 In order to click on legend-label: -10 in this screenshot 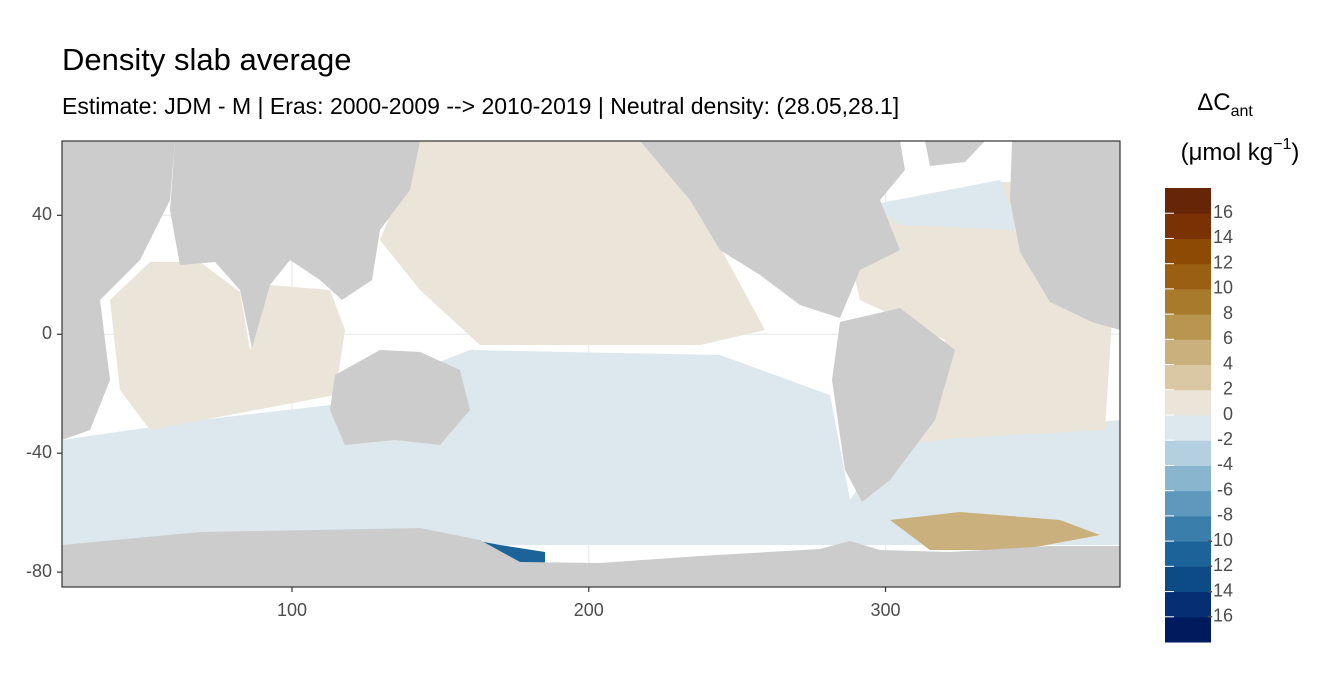, I will do `click(1220, 540)`.